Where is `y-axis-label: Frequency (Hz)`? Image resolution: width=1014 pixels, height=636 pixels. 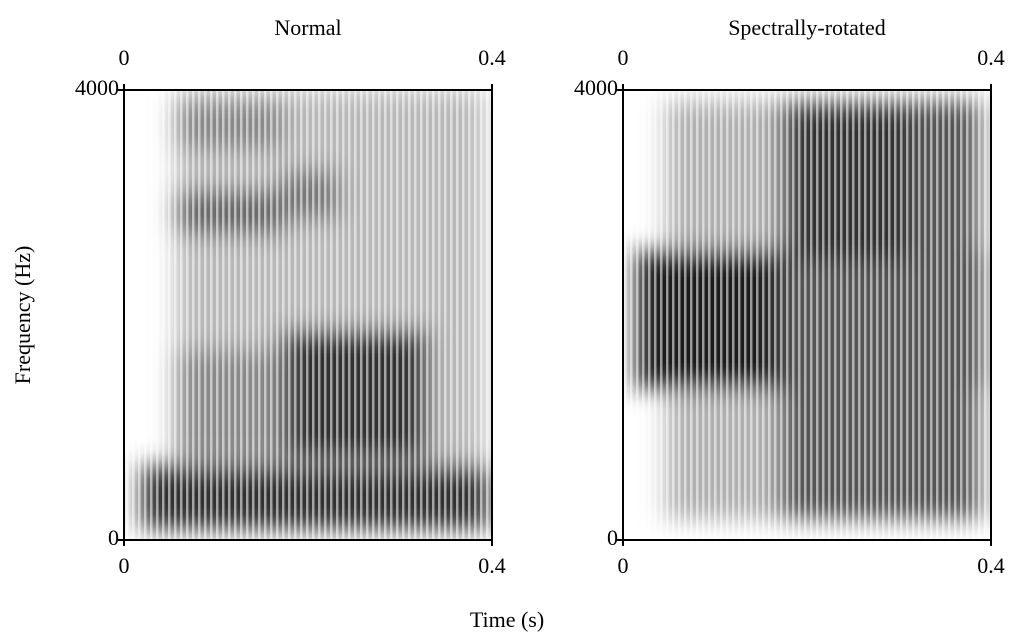
y-axis-label: Frequency (Hz) is located at coordinates (22, 315).